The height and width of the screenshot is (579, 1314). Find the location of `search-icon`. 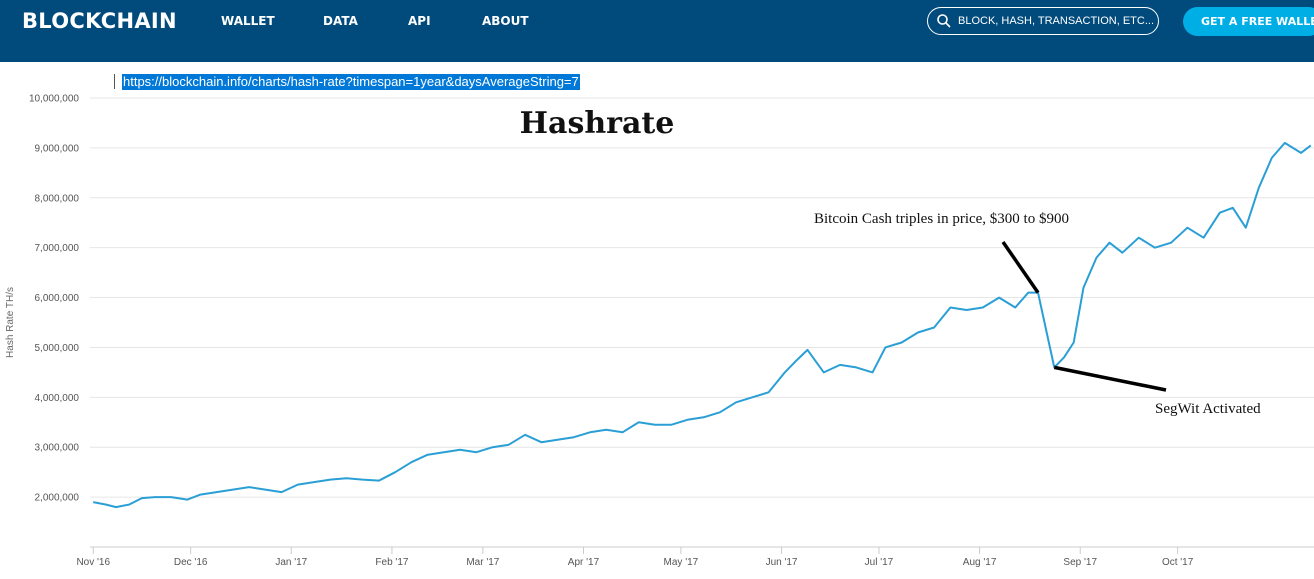

search-icon is located at coordinates (944, 21).